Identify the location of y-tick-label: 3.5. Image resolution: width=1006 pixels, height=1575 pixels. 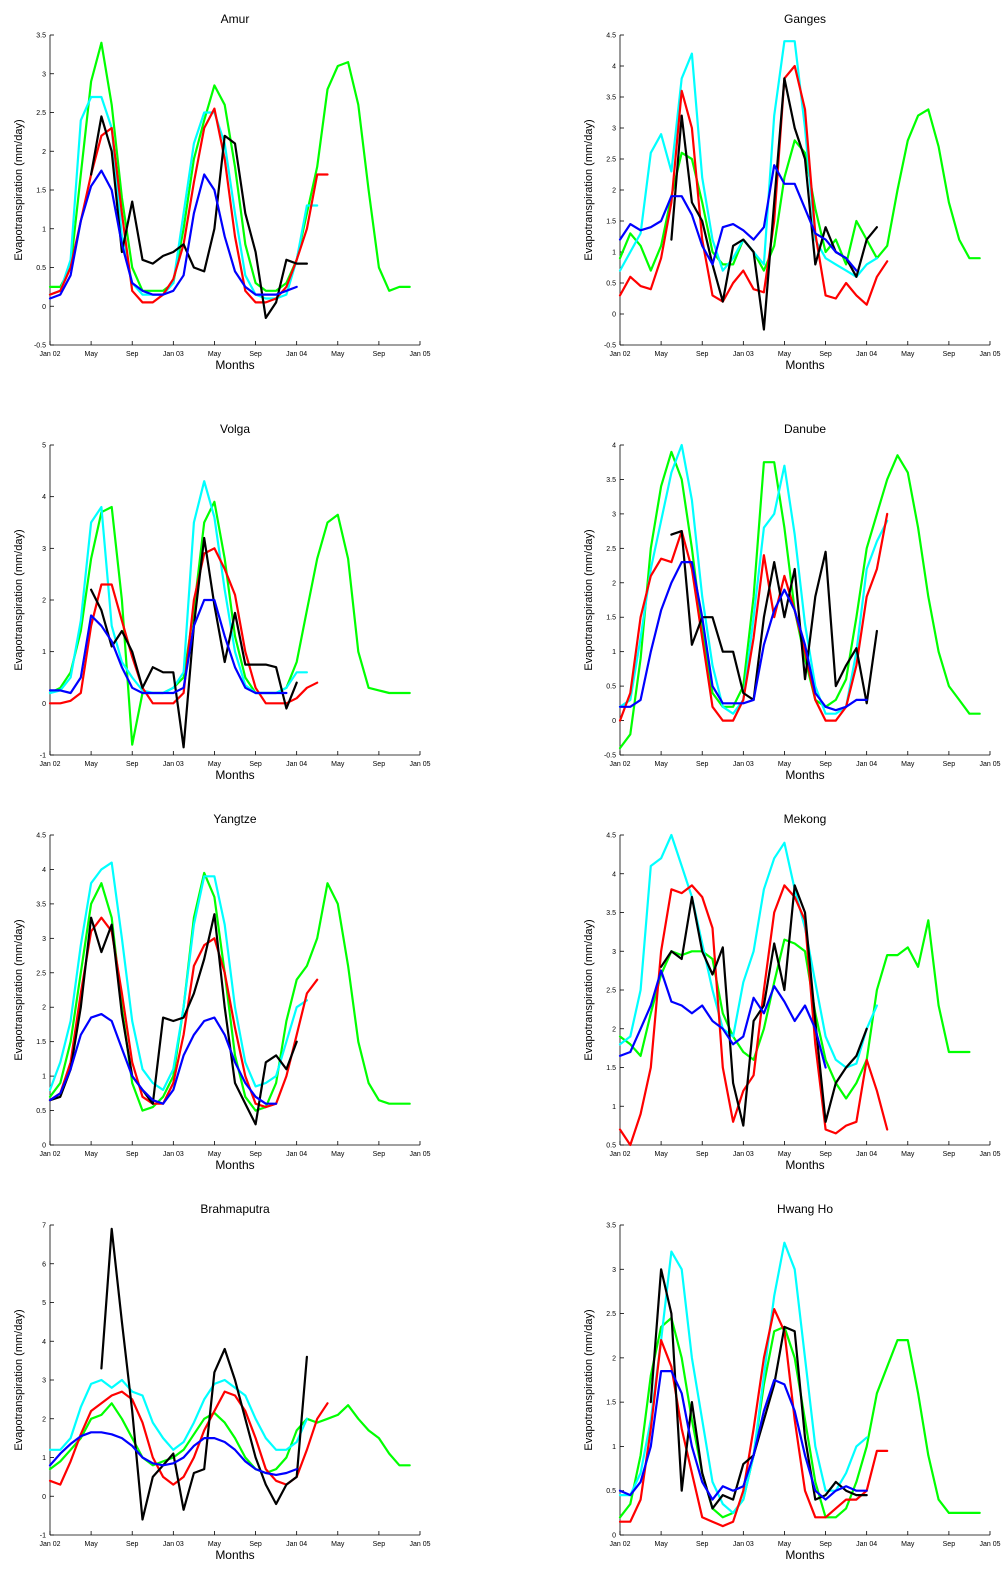
(611, 480).